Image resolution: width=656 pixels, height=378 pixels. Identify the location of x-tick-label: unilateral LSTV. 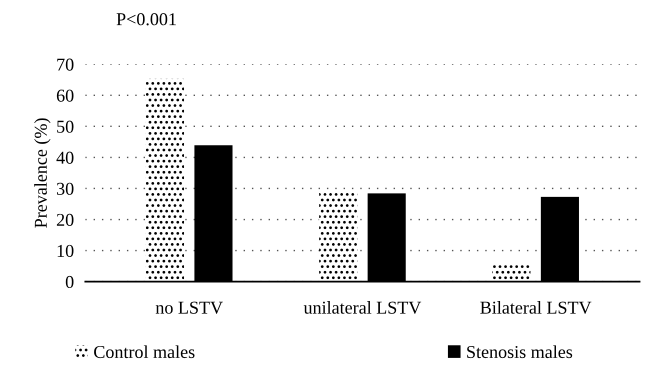
(363, 307).